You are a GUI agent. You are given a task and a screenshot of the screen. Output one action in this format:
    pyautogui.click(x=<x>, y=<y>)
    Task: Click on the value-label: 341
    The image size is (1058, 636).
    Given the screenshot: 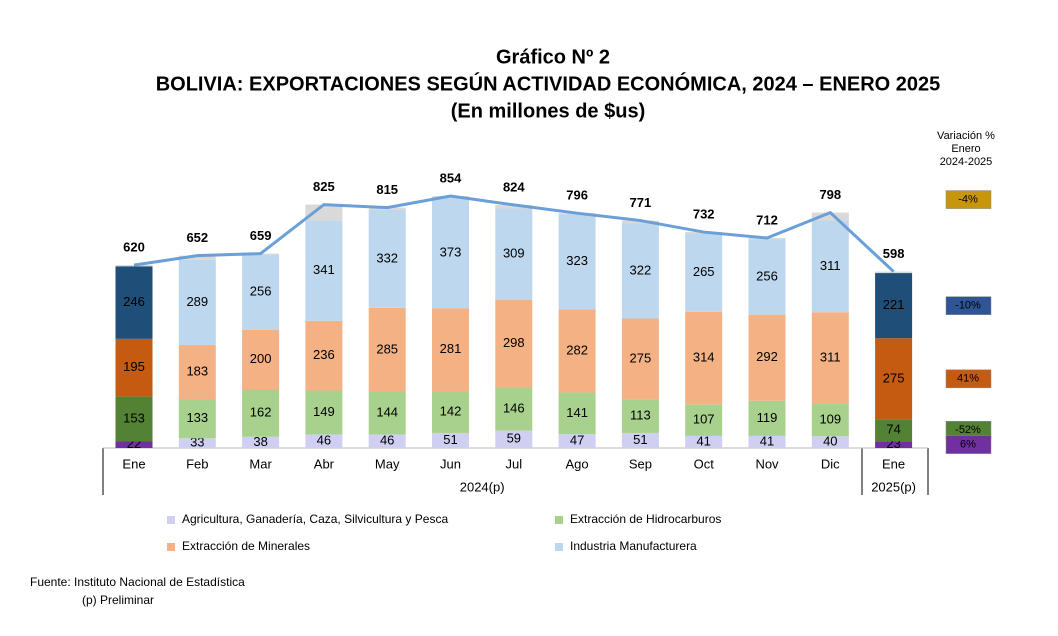 What is the action you would take?
    pyautogui.click(x=324, y=269)
    